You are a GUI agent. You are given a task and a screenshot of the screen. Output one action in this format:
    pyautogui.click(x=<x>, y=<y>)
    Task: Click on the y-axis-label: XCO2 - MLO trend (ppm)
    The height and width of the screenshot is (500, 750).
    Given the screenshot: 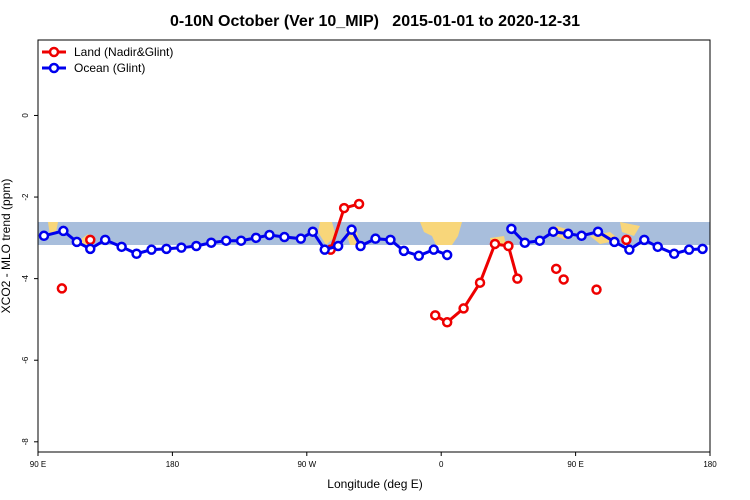 What is the action you would take?
    pyautogui.click(x=6, y=246)
    